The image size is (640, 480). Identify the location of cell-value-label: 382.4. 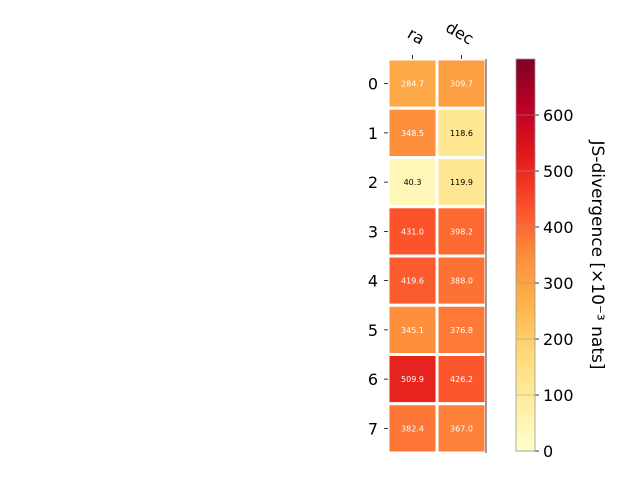
(412, 428).